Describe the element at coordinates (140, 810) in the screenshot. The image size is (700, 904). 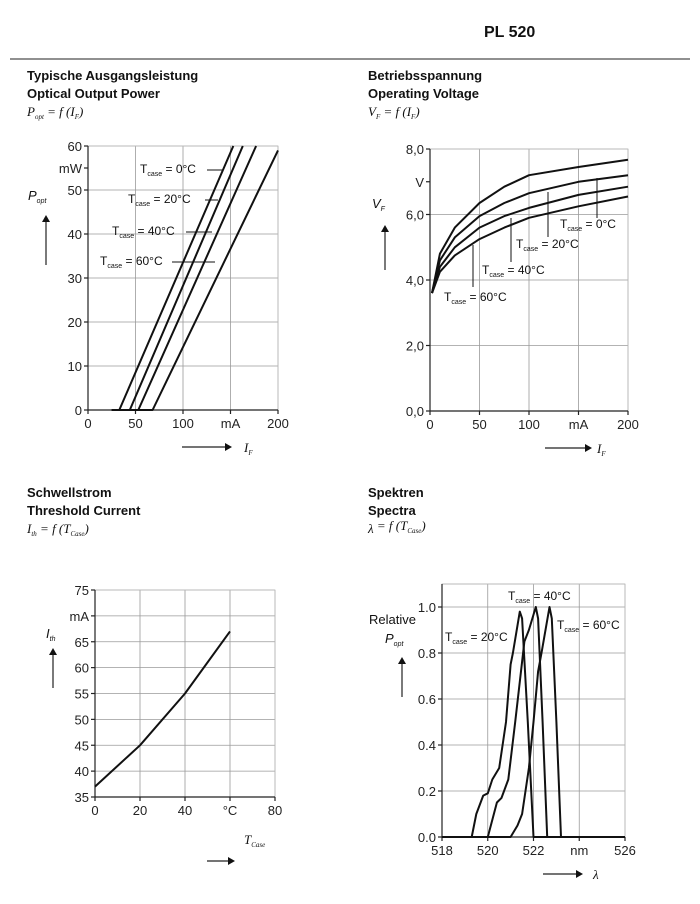
I see `x-tick-label: 20` at that location.